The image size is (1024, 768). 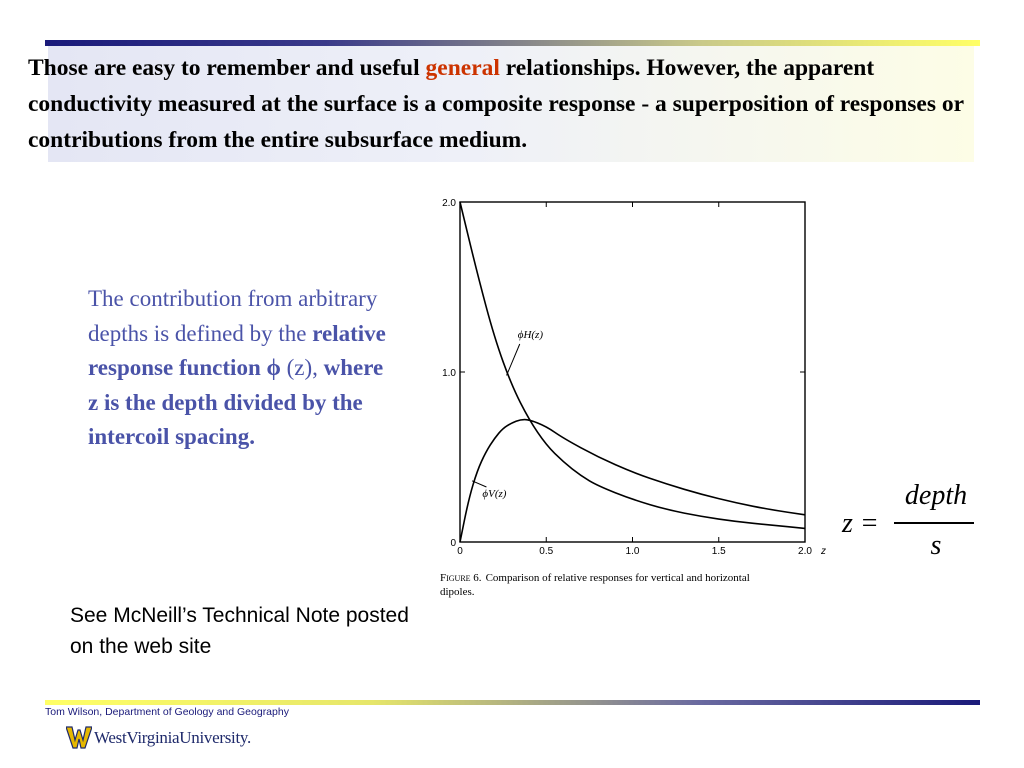 I want to click on x-tick-label: 0, so click(x=460, y=551).